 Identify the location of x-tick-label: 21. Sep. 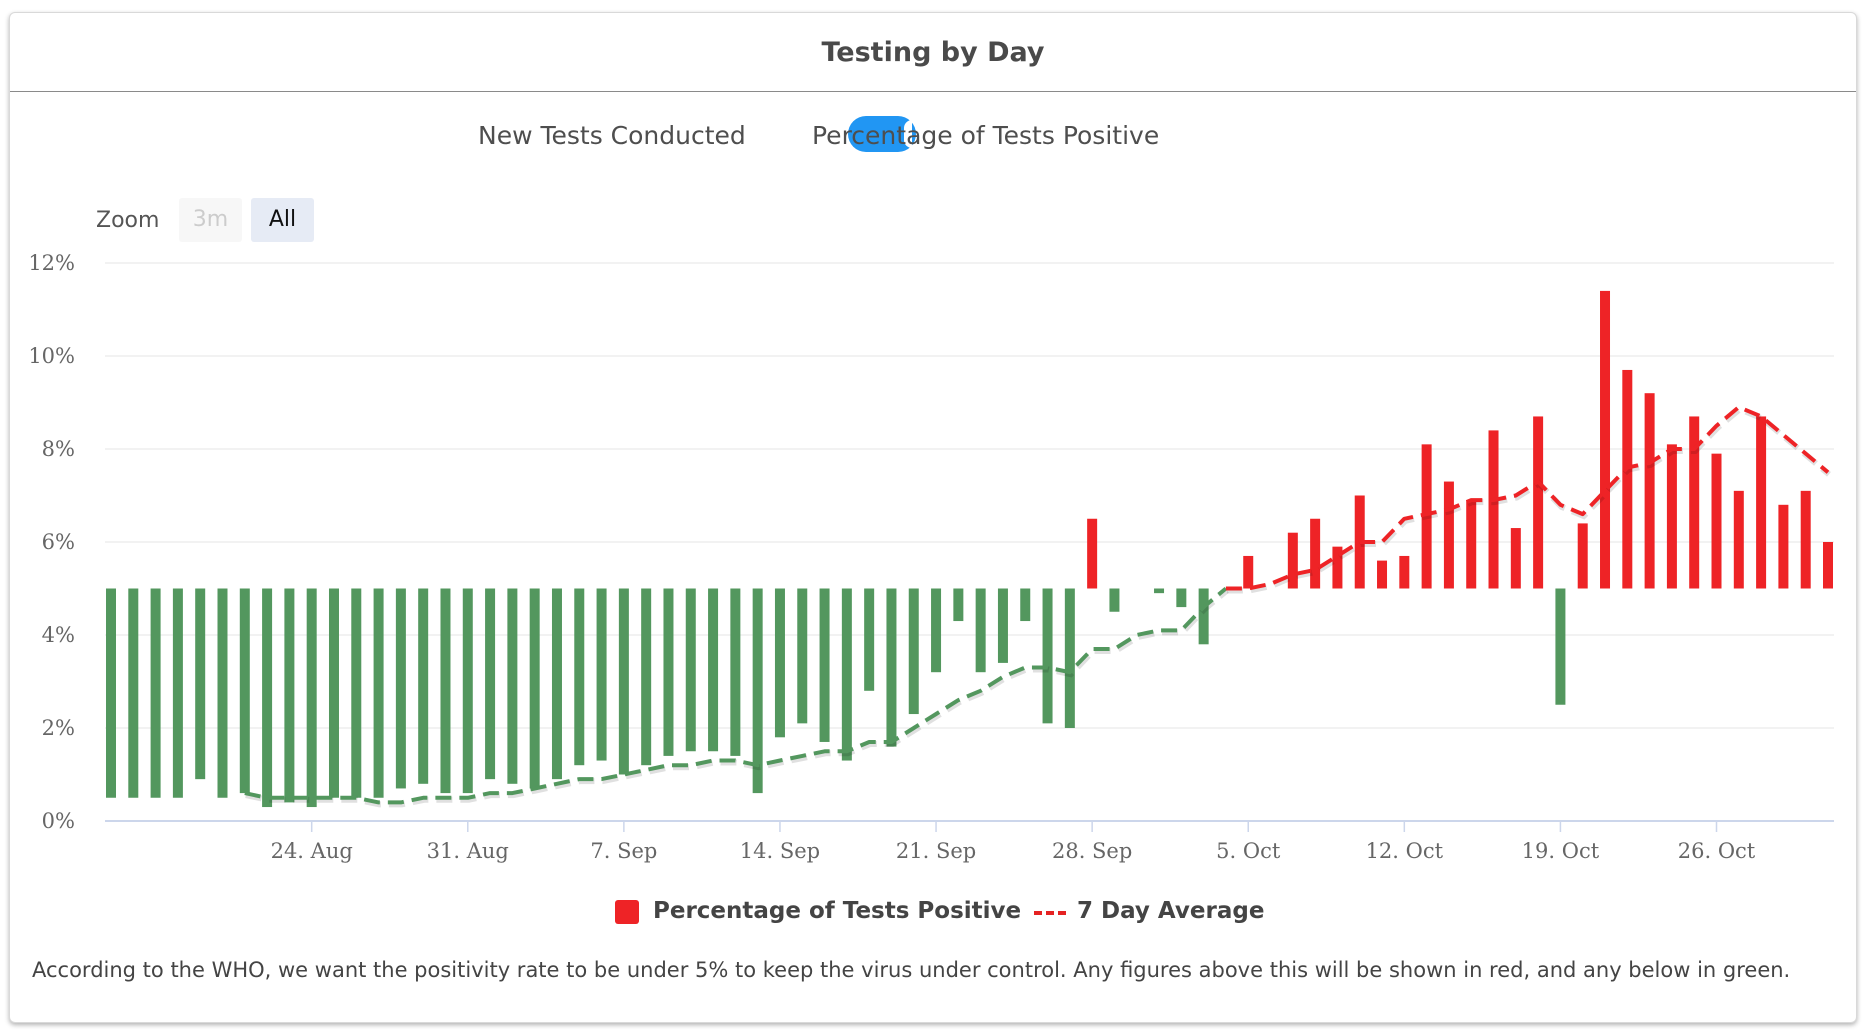
(936, 851).